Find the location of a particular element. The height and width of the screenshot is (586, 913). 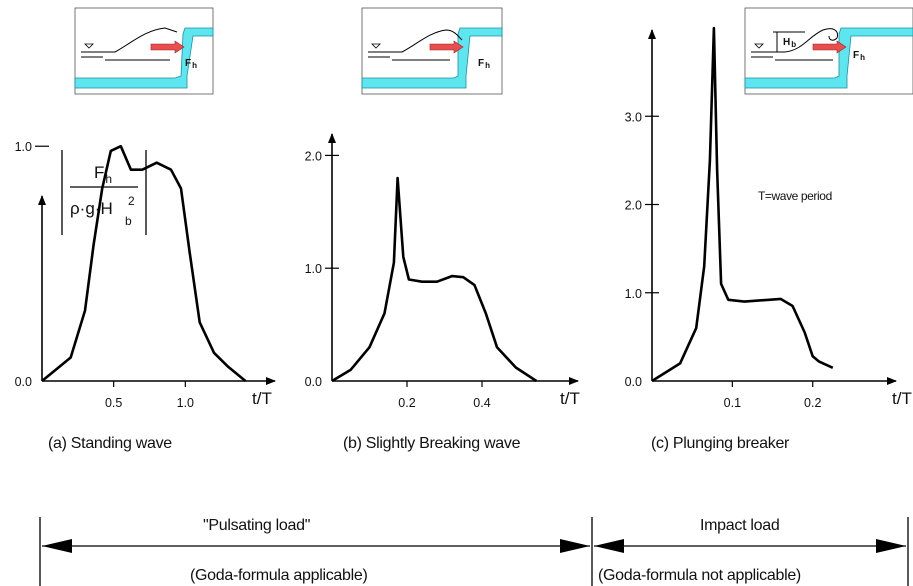

inset-slightly-breaking-wave: Fh is located at coordinates (432, 51).